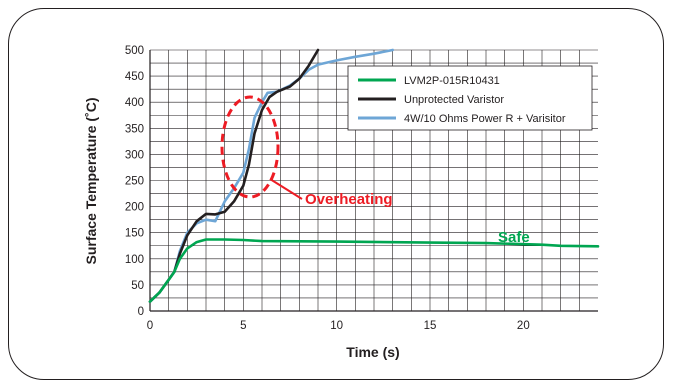  Describe the element at coordinates (137, 286) in the screenshot. I see `y-tick-label: 50` at that location.